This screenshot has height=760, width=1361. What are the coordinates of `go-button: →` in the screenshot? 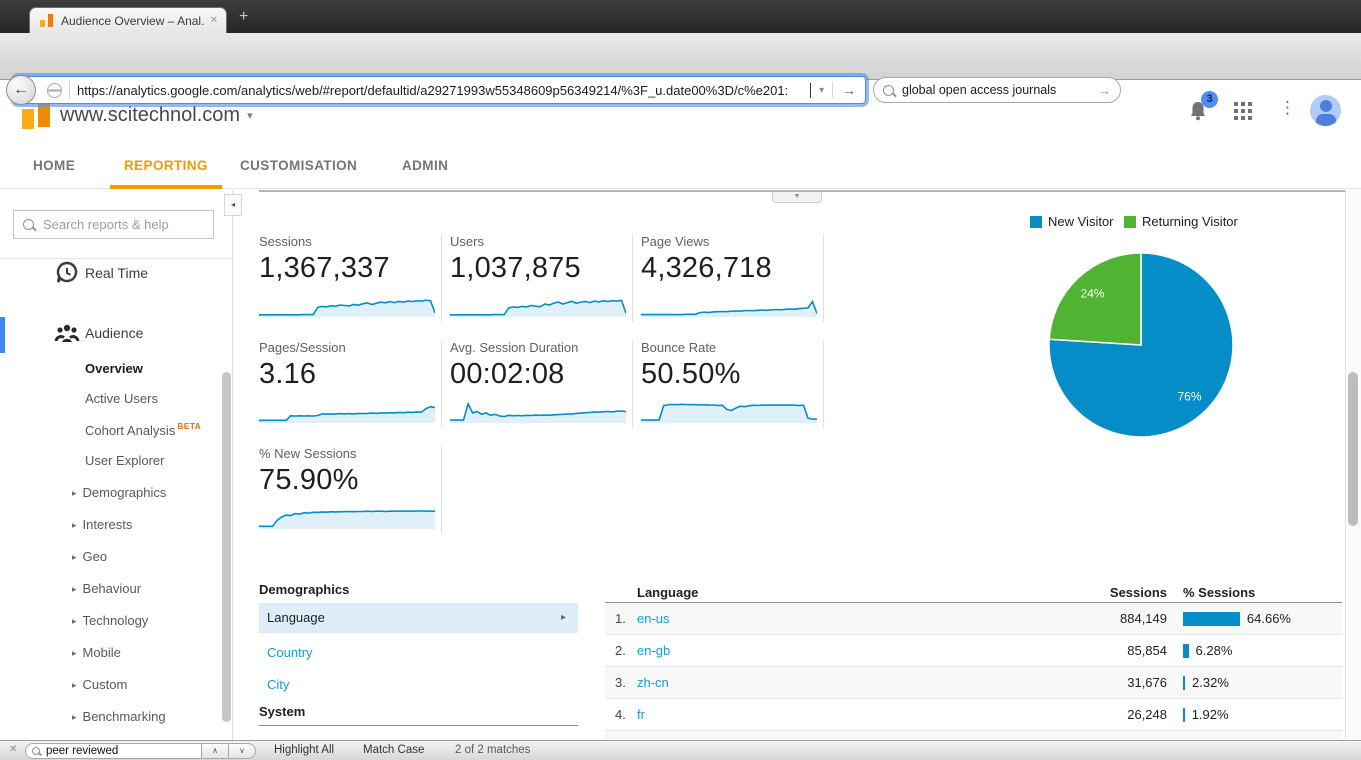 It's located at (848, 90).